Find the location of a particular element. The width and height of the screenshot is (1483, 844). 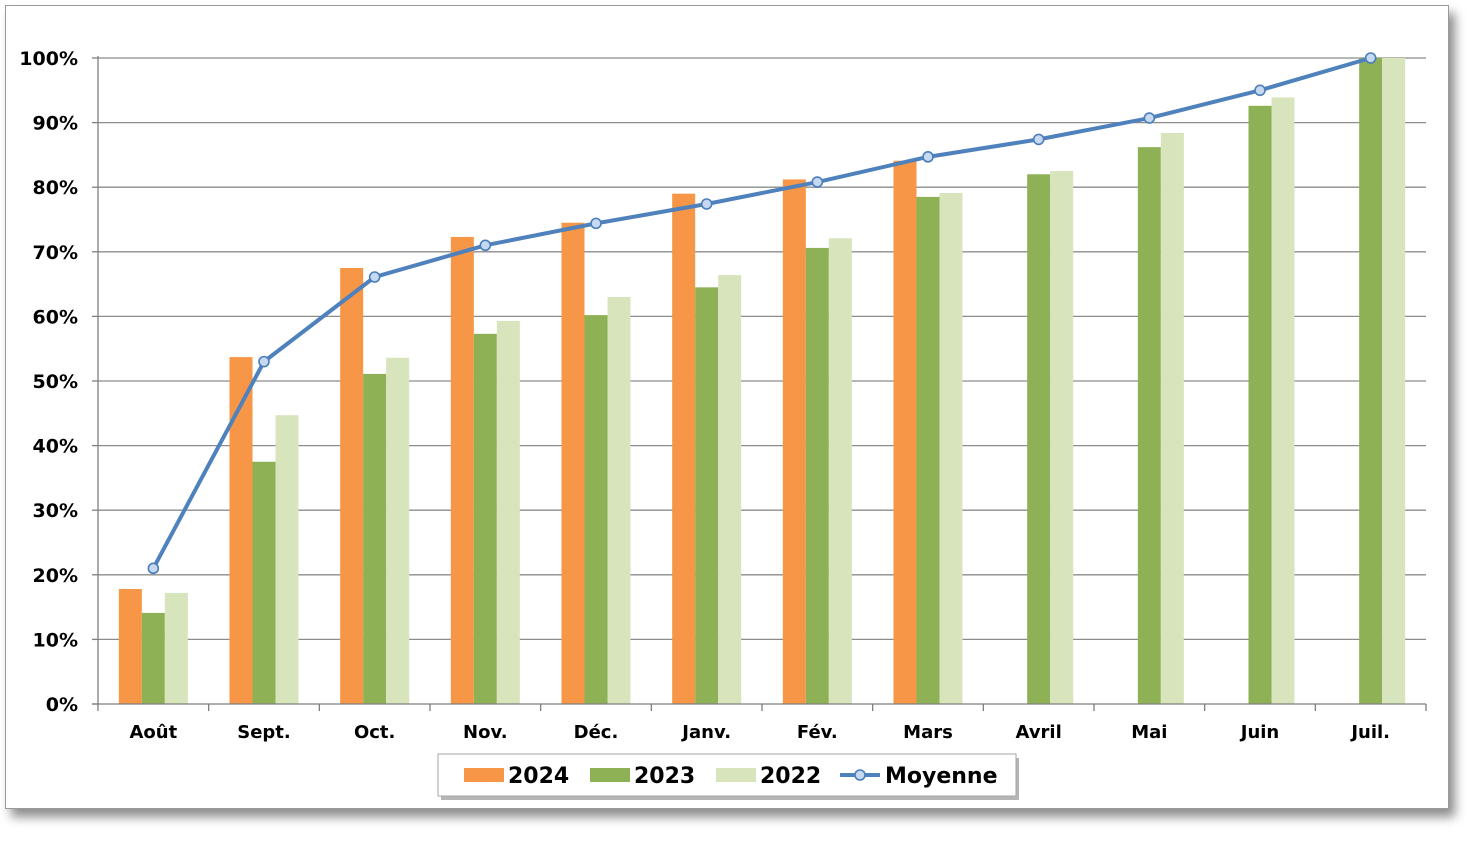

y-tick-label: 80% is located at coordinates (55, 188).